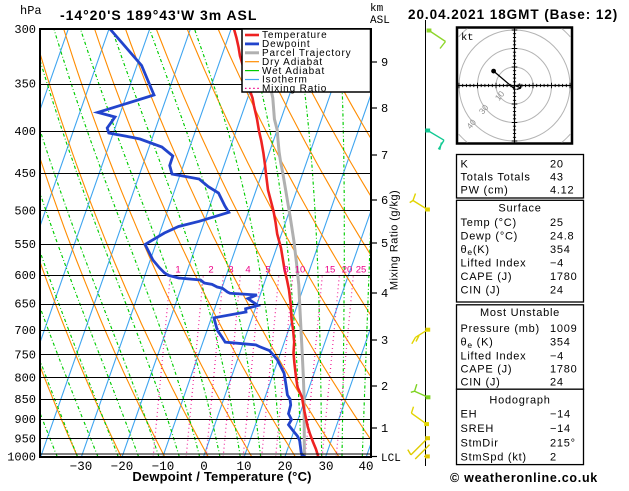  What do you see at coordinates (480, 444) in the screenshot?
I see `svg-text: StmDir` at bounding box center [480, 444].